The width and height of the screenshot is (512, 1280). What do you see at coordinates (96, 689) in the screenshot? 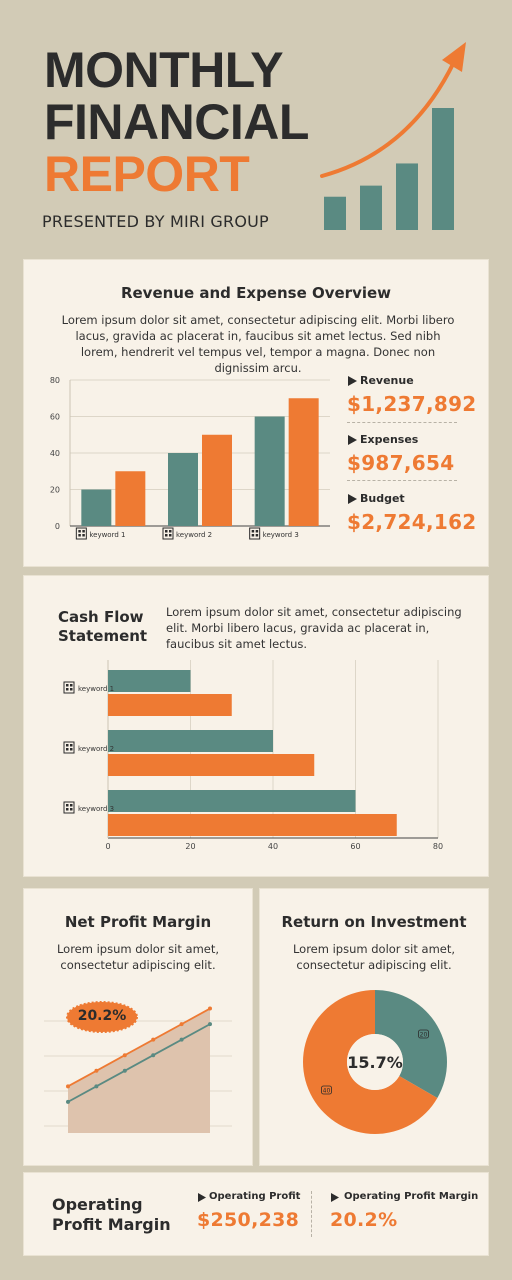
I see `y-tick-label: keyword 1` at bounding box center [96, 689].